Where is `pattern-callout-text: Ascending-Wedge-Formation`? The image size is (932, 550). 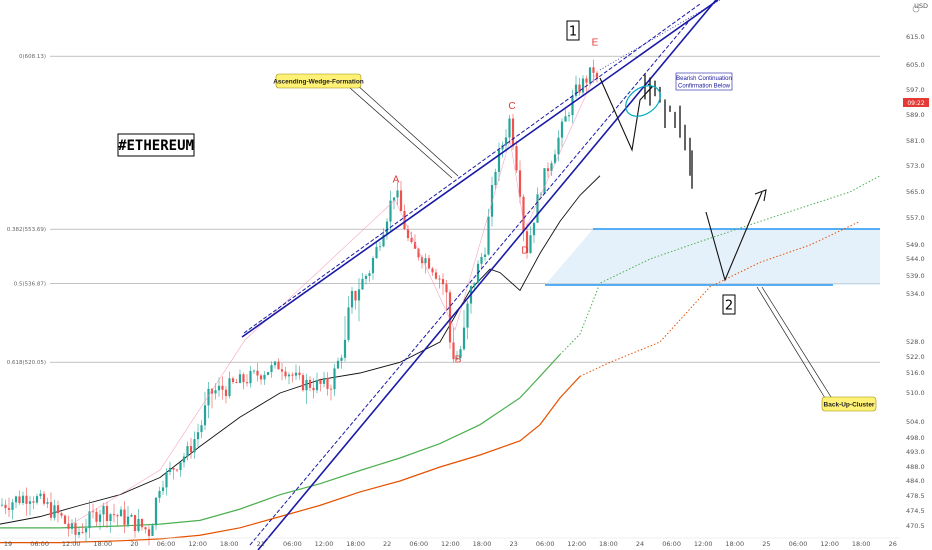
pattern-callout-text: Ascending-Wedge-Formation is located at coordinates (318, 82).